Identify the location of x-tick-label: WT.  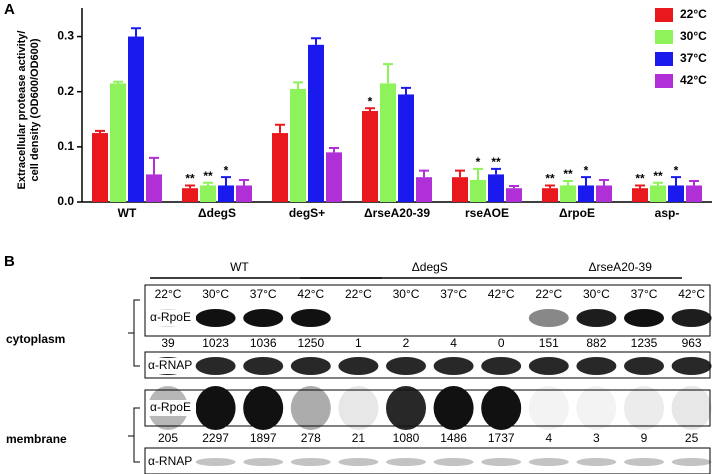
(127, 213).